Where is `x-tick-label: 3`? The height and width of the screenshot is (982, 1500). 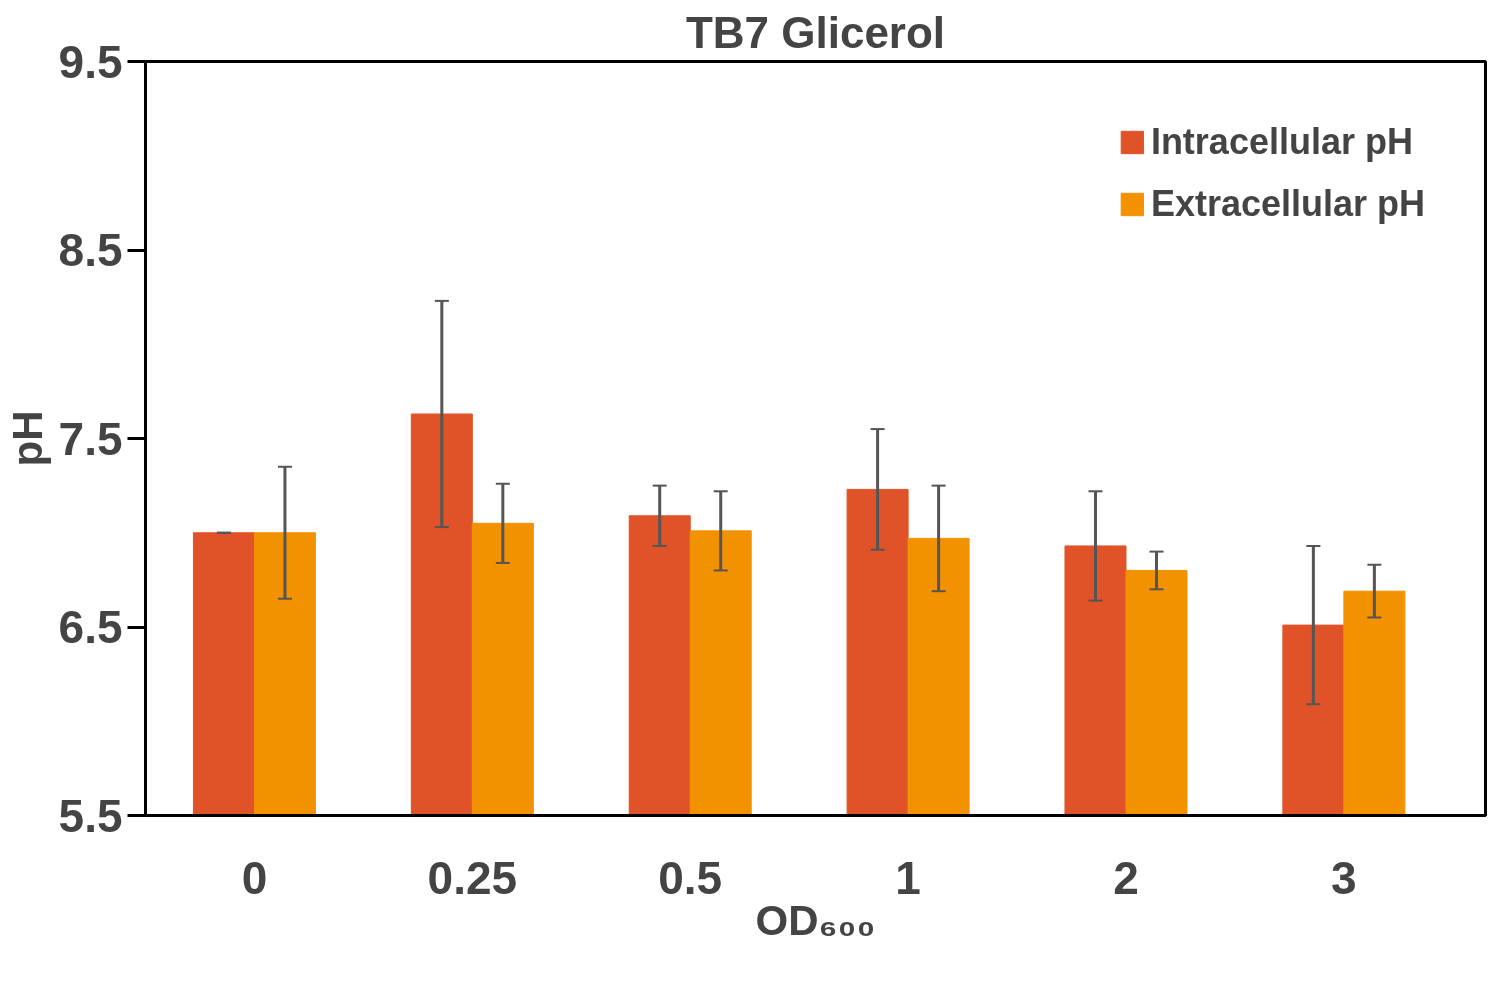
x-tick-label: 3 is located at coordinates (1344, 877).